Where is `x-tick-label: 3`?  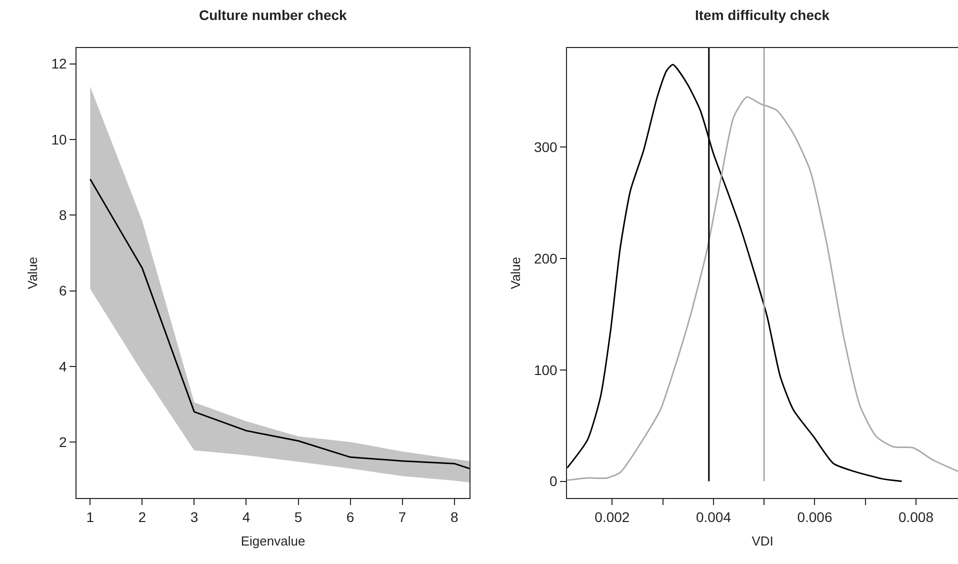 x-tick-label: 3 is located at coordinates (194, 516).